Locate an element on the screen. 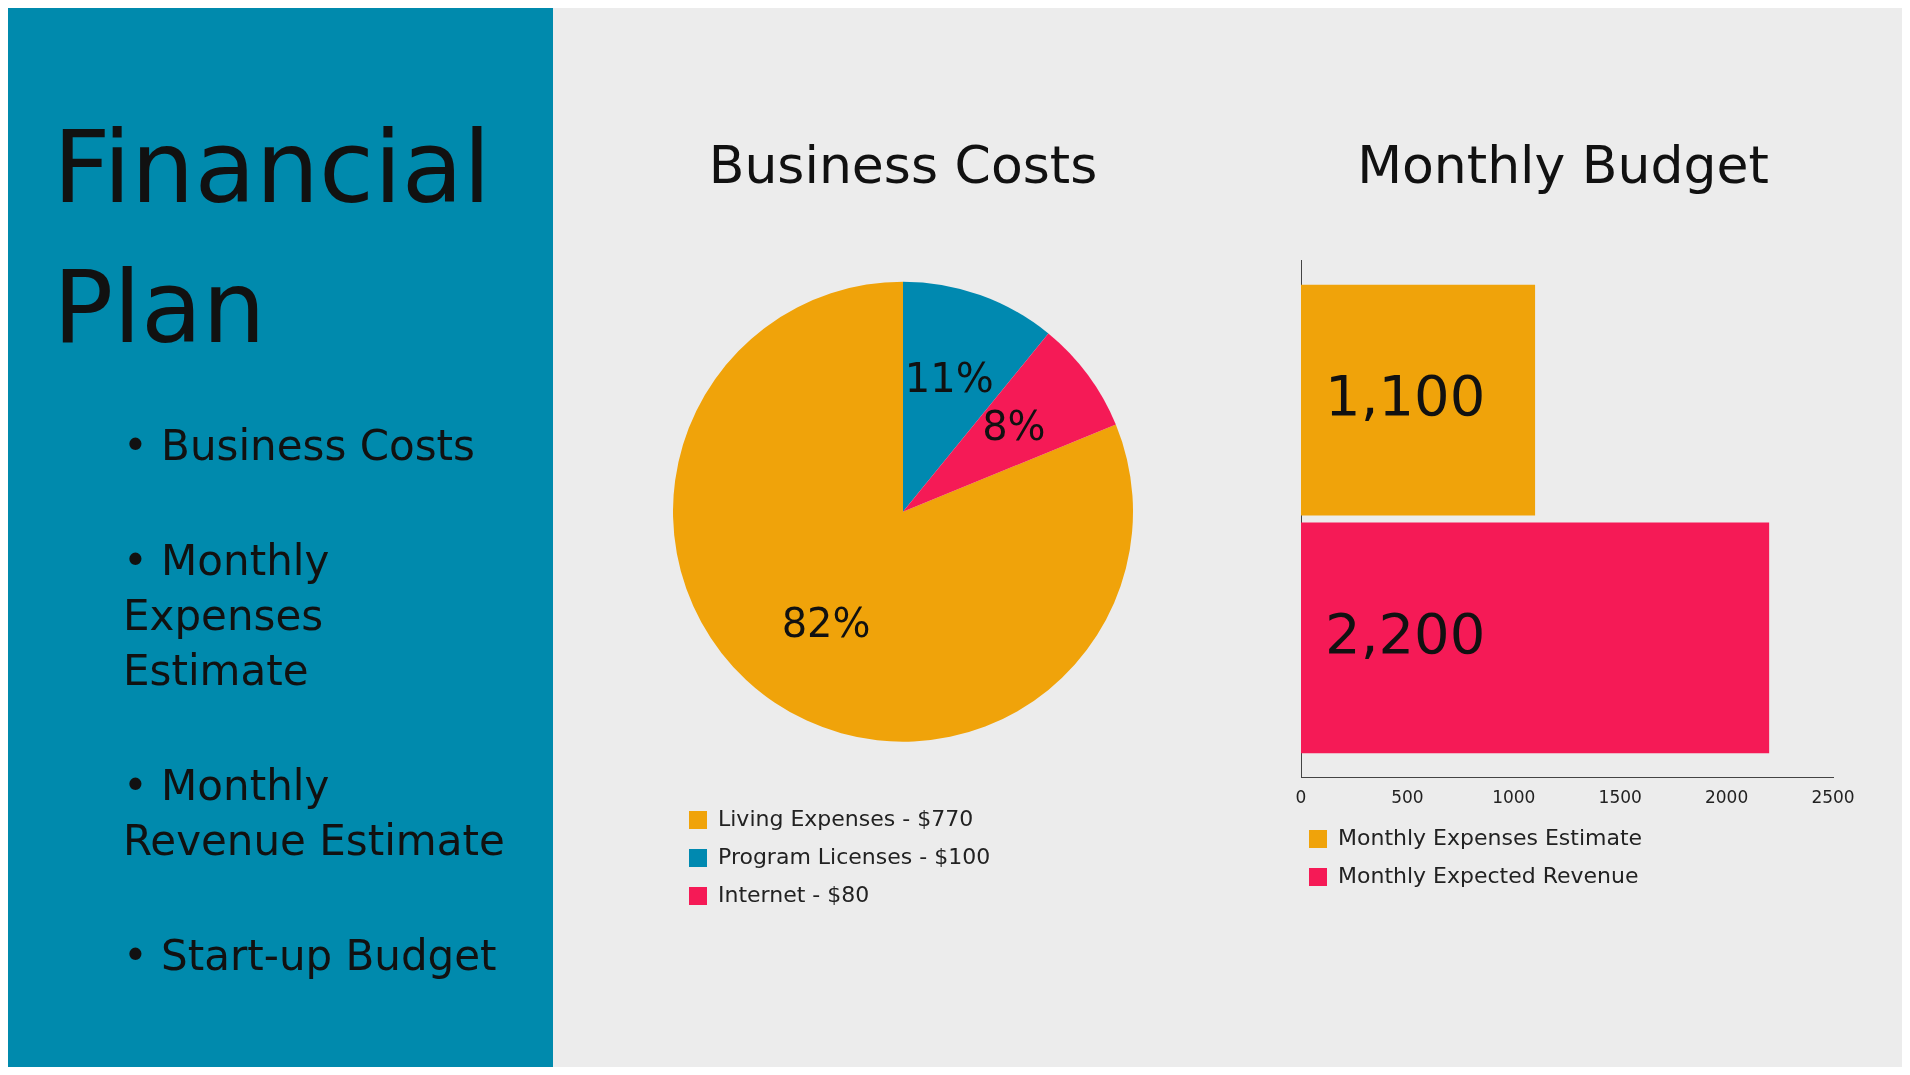 This screenshot has height=1075, width=1910. legend-label: Monthly Expected Revenue is located at coordinates (1488, 875).